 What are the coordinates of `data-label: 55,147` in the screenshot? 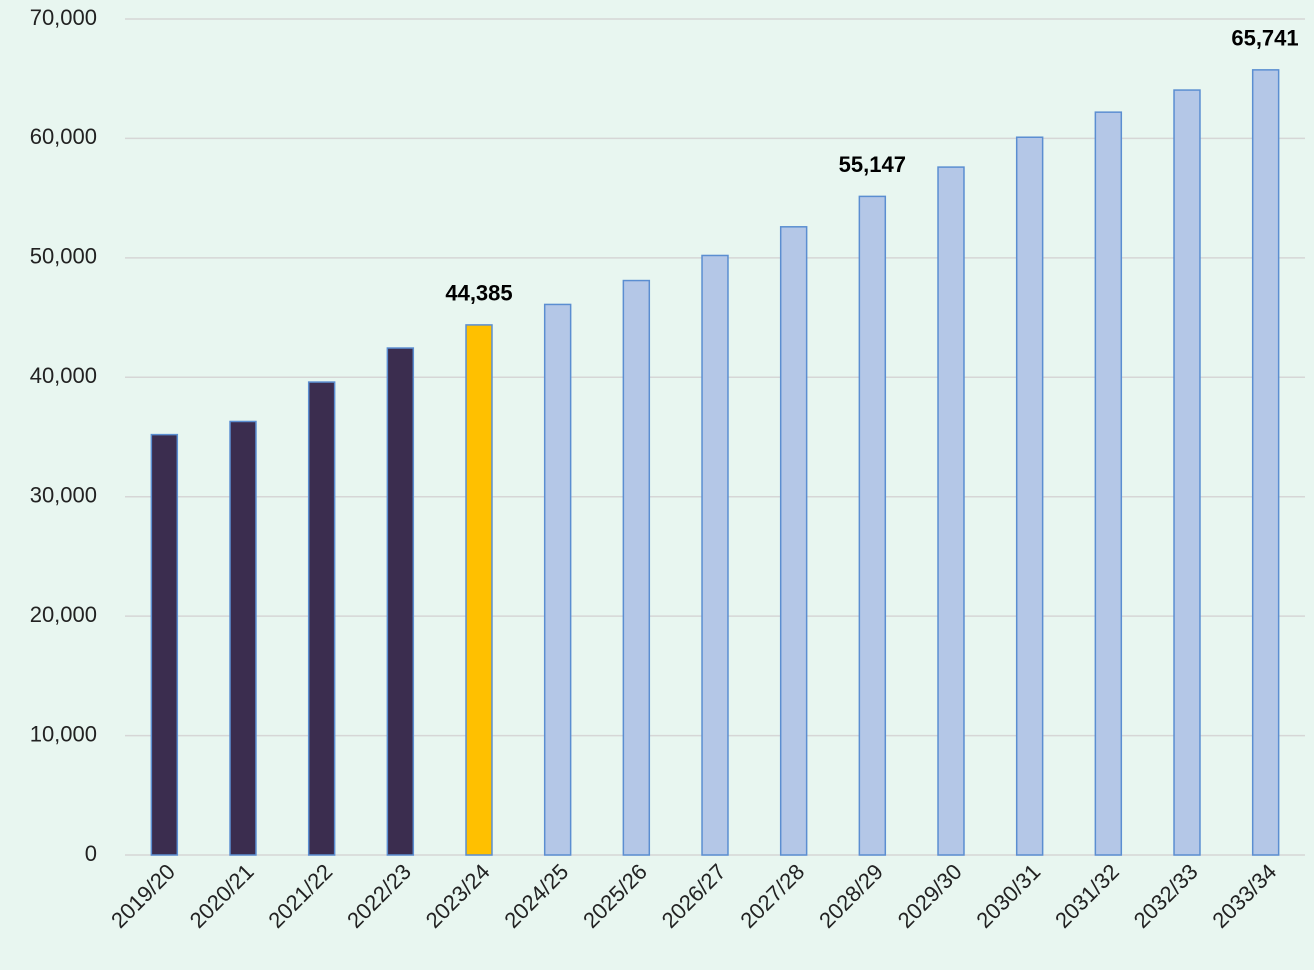 It's located at (872, 164).